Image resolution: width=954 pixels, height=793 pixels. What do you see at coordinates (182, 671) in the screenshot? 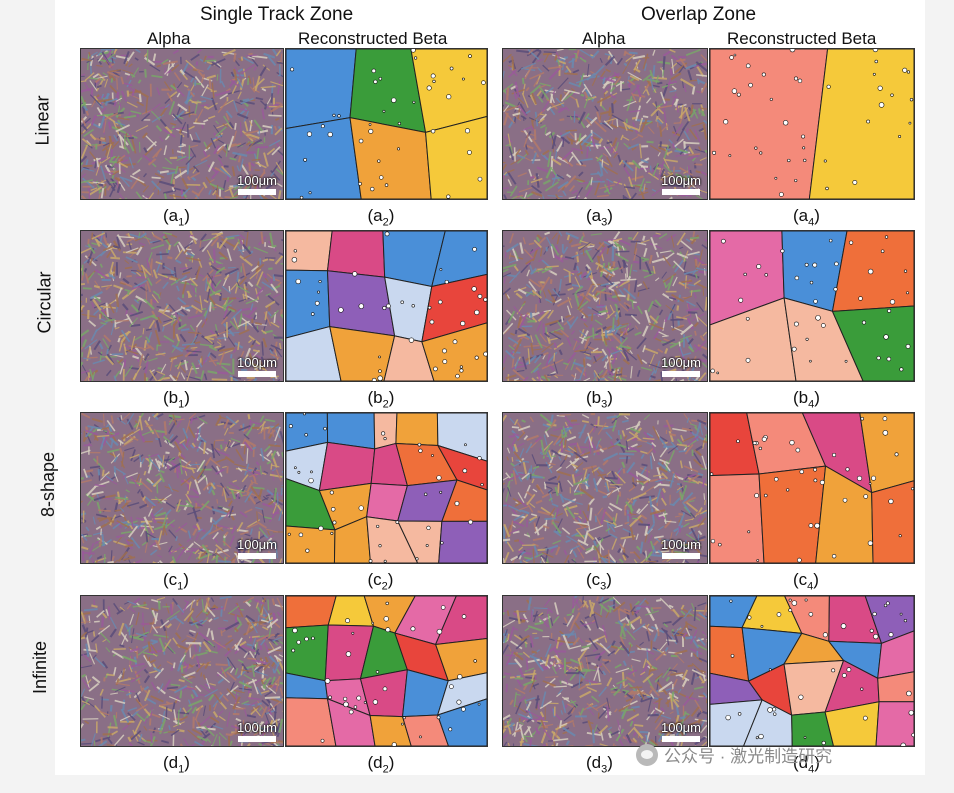
I see `alpha-map-3-0: 100μm` at bounding box center [182, 671].